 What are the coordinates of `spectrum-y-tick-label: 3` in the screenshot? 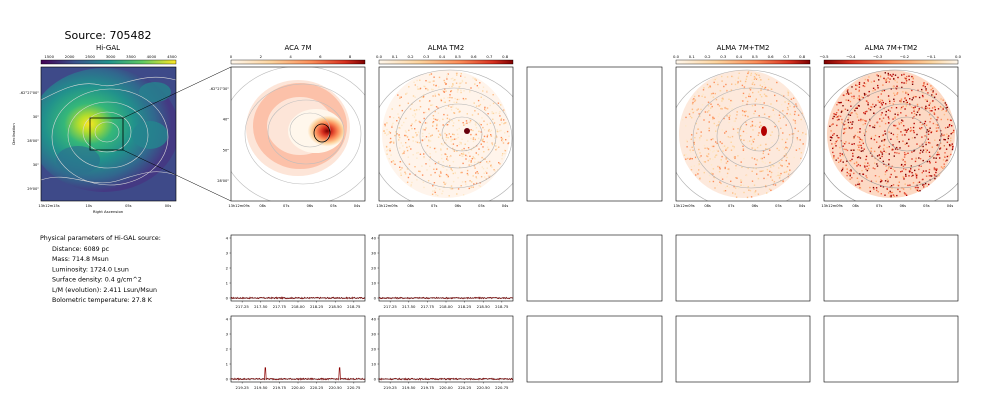 It's located at (227, 252).